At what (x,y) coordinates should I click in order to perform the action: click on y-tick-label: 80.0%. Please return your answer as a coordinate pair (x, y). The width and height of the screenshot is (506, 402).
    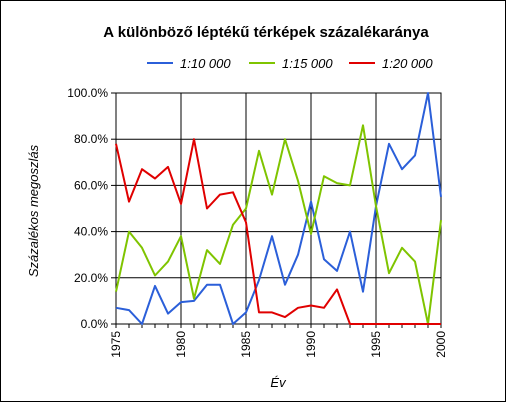
    Looking at the image, I should click on (91, 139).